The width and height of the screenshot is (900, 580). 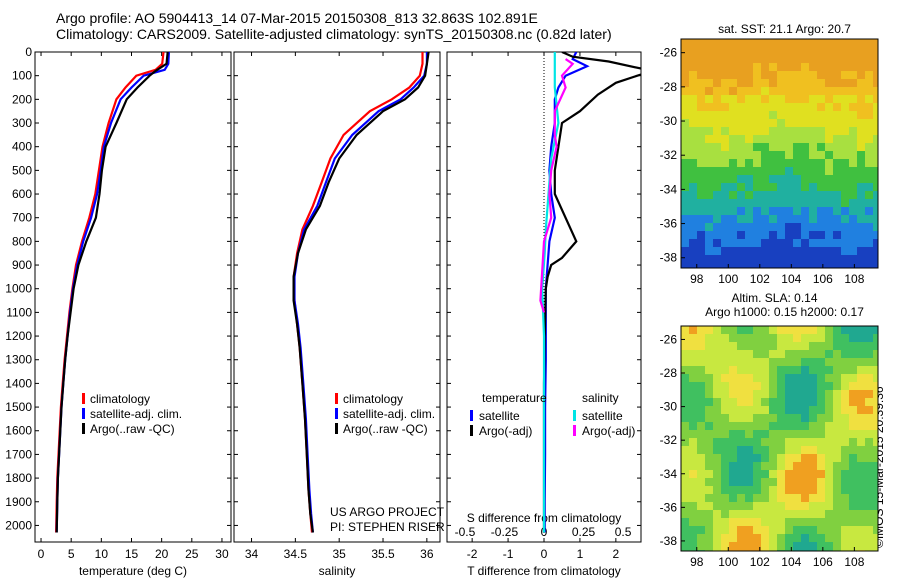 I want to click on map-frame, so click(x=779, y=153).